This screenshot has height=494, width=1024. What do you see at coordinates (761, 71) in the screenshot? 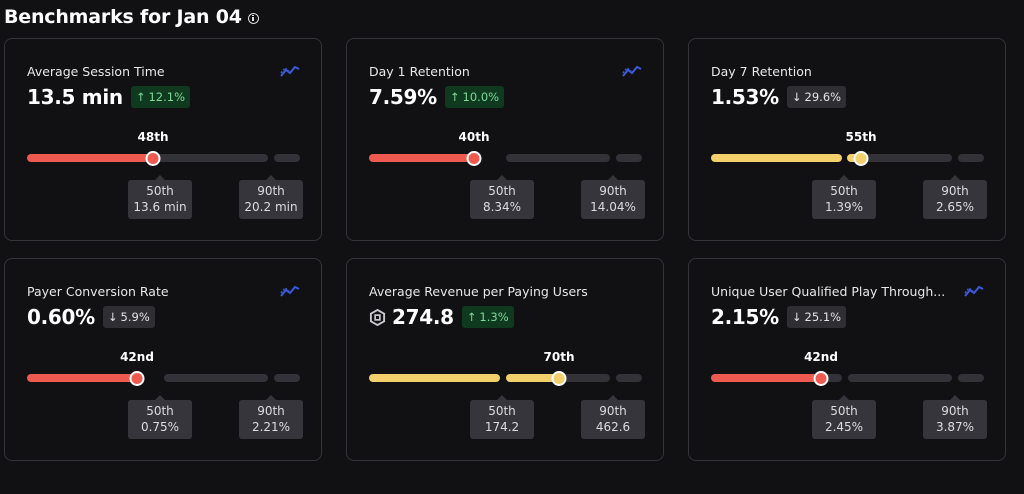
I see `card-title: Day 7 Retention` at bounding box center [761, 71].